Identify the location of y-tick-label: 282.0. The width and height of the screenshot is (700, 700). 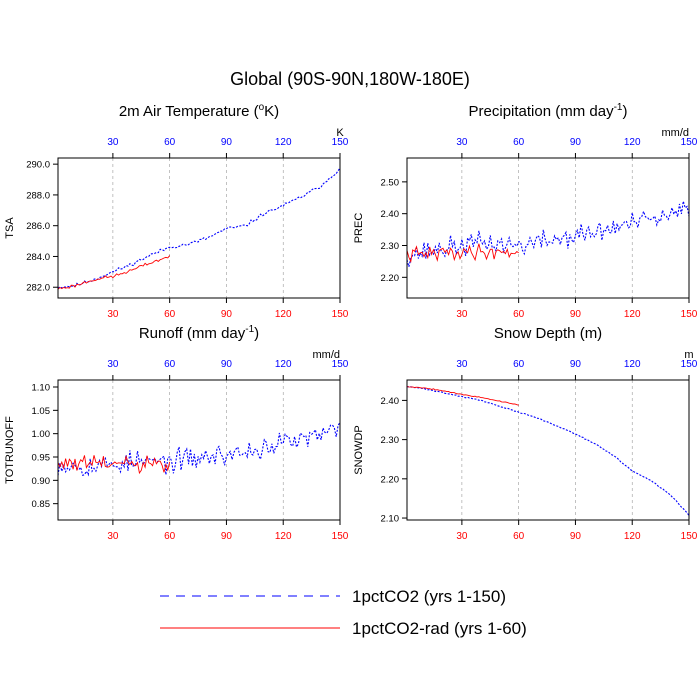
(38, 288).